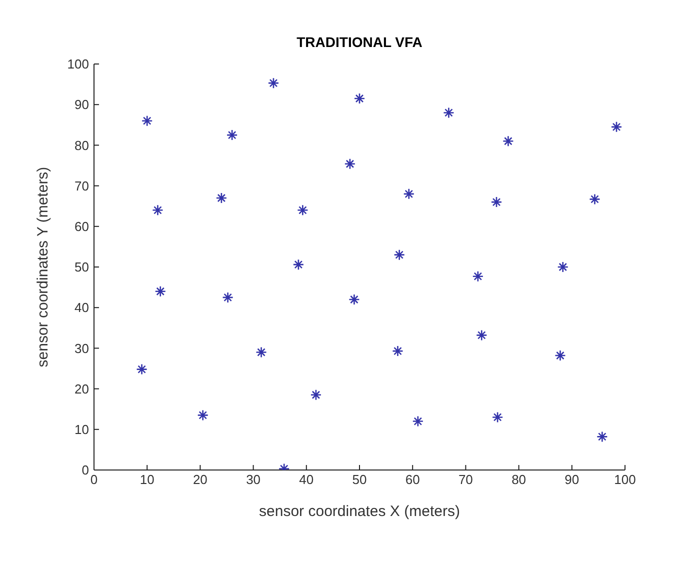 This screenshot has height=568, width=681. Describe the element at coordinates (625, 480) in the screenshot. I see `x-tick-label: 100` at that location.